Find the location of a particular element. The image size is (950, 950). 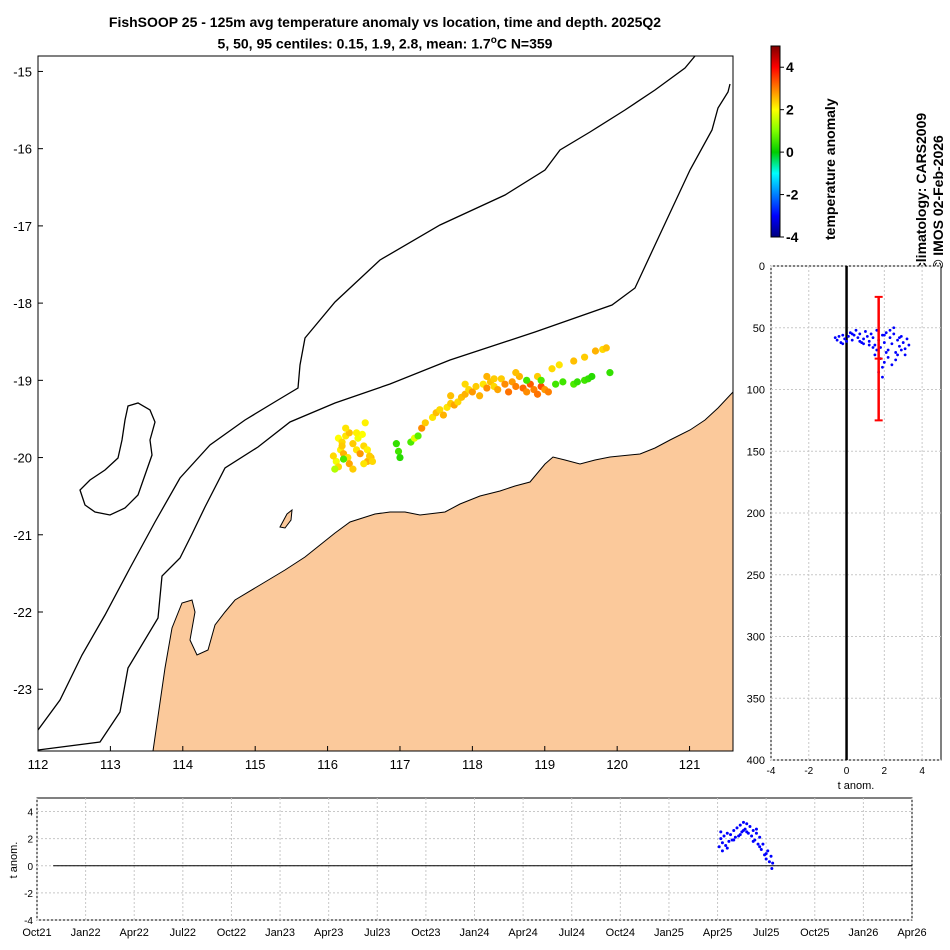

island-large is located at coordinates (117, 459).